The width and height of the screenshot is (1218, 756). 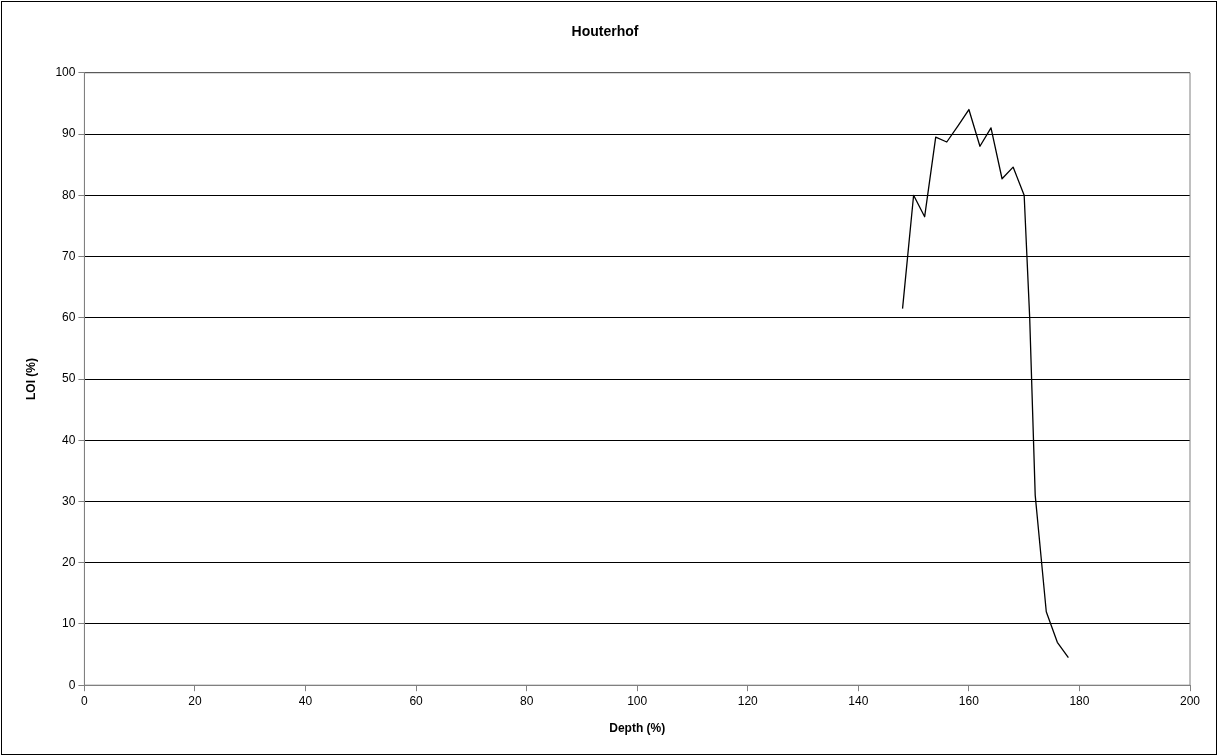 I want to click on x-tick-label: 0, so click(x=85, y=700).